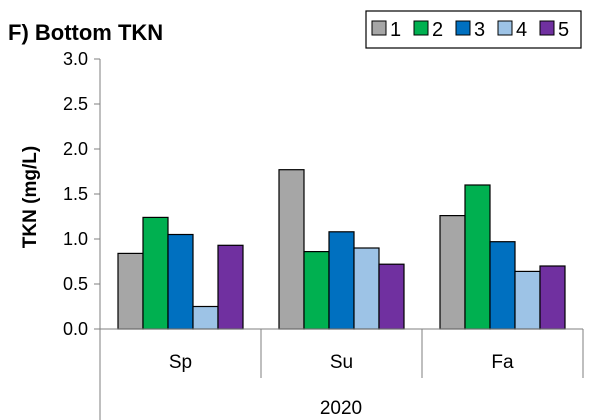 Image resolution: width=601 pixels, height=420 pixels. I want to click on y-tick-label: 3.0, so click(75, 59).